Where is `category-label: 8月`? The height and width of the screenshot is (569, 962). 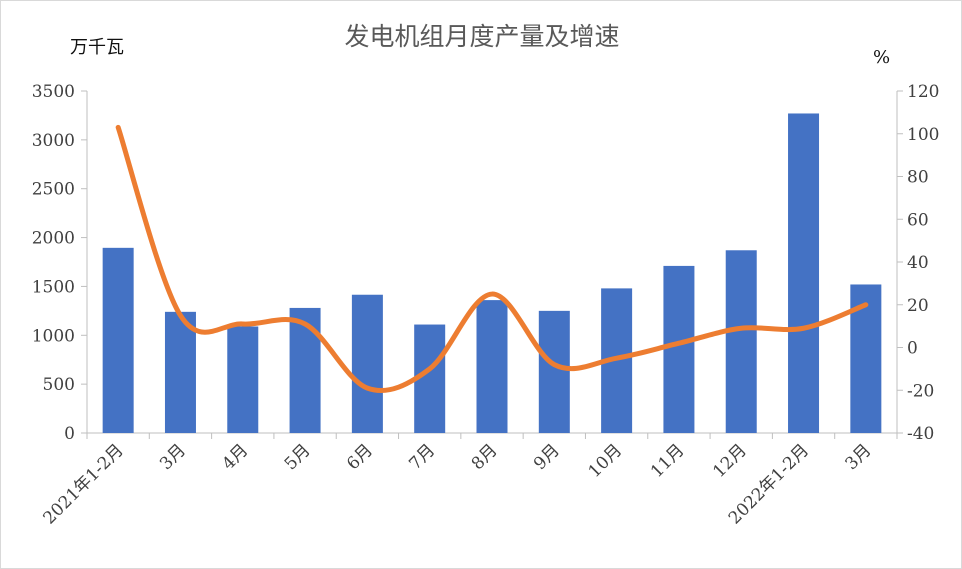 category-label: 8月 is located at coordinates (485, 457).